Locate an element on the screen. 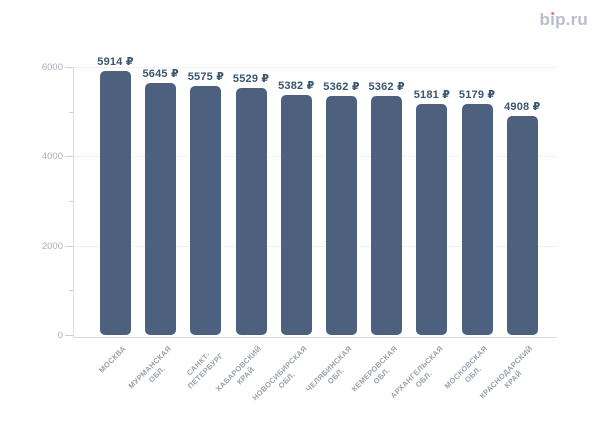 The image size is (600, 427). y-tick-label: 6000 is located at coordinates (52, 67).